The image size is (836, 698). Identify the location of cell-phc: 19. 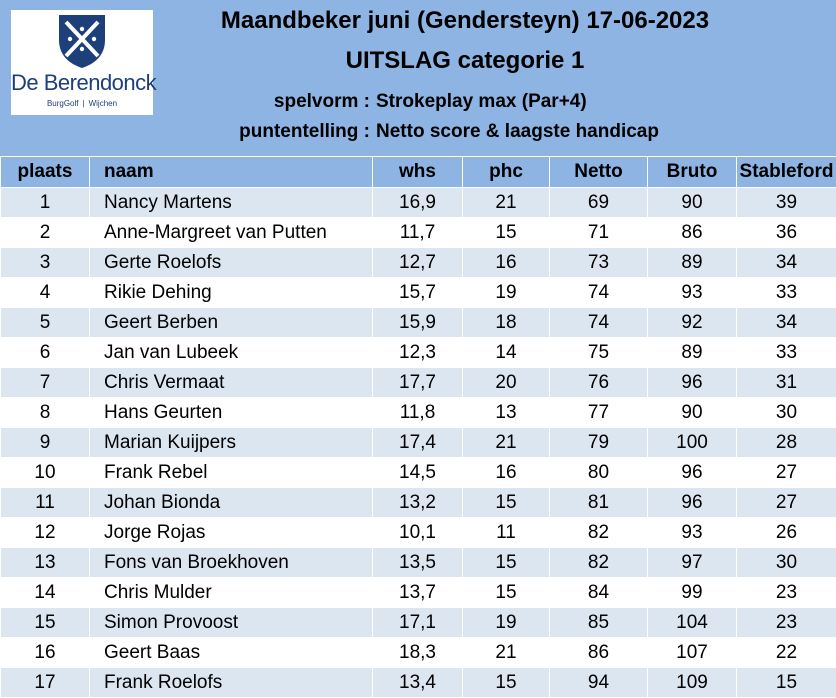
(506, 623).